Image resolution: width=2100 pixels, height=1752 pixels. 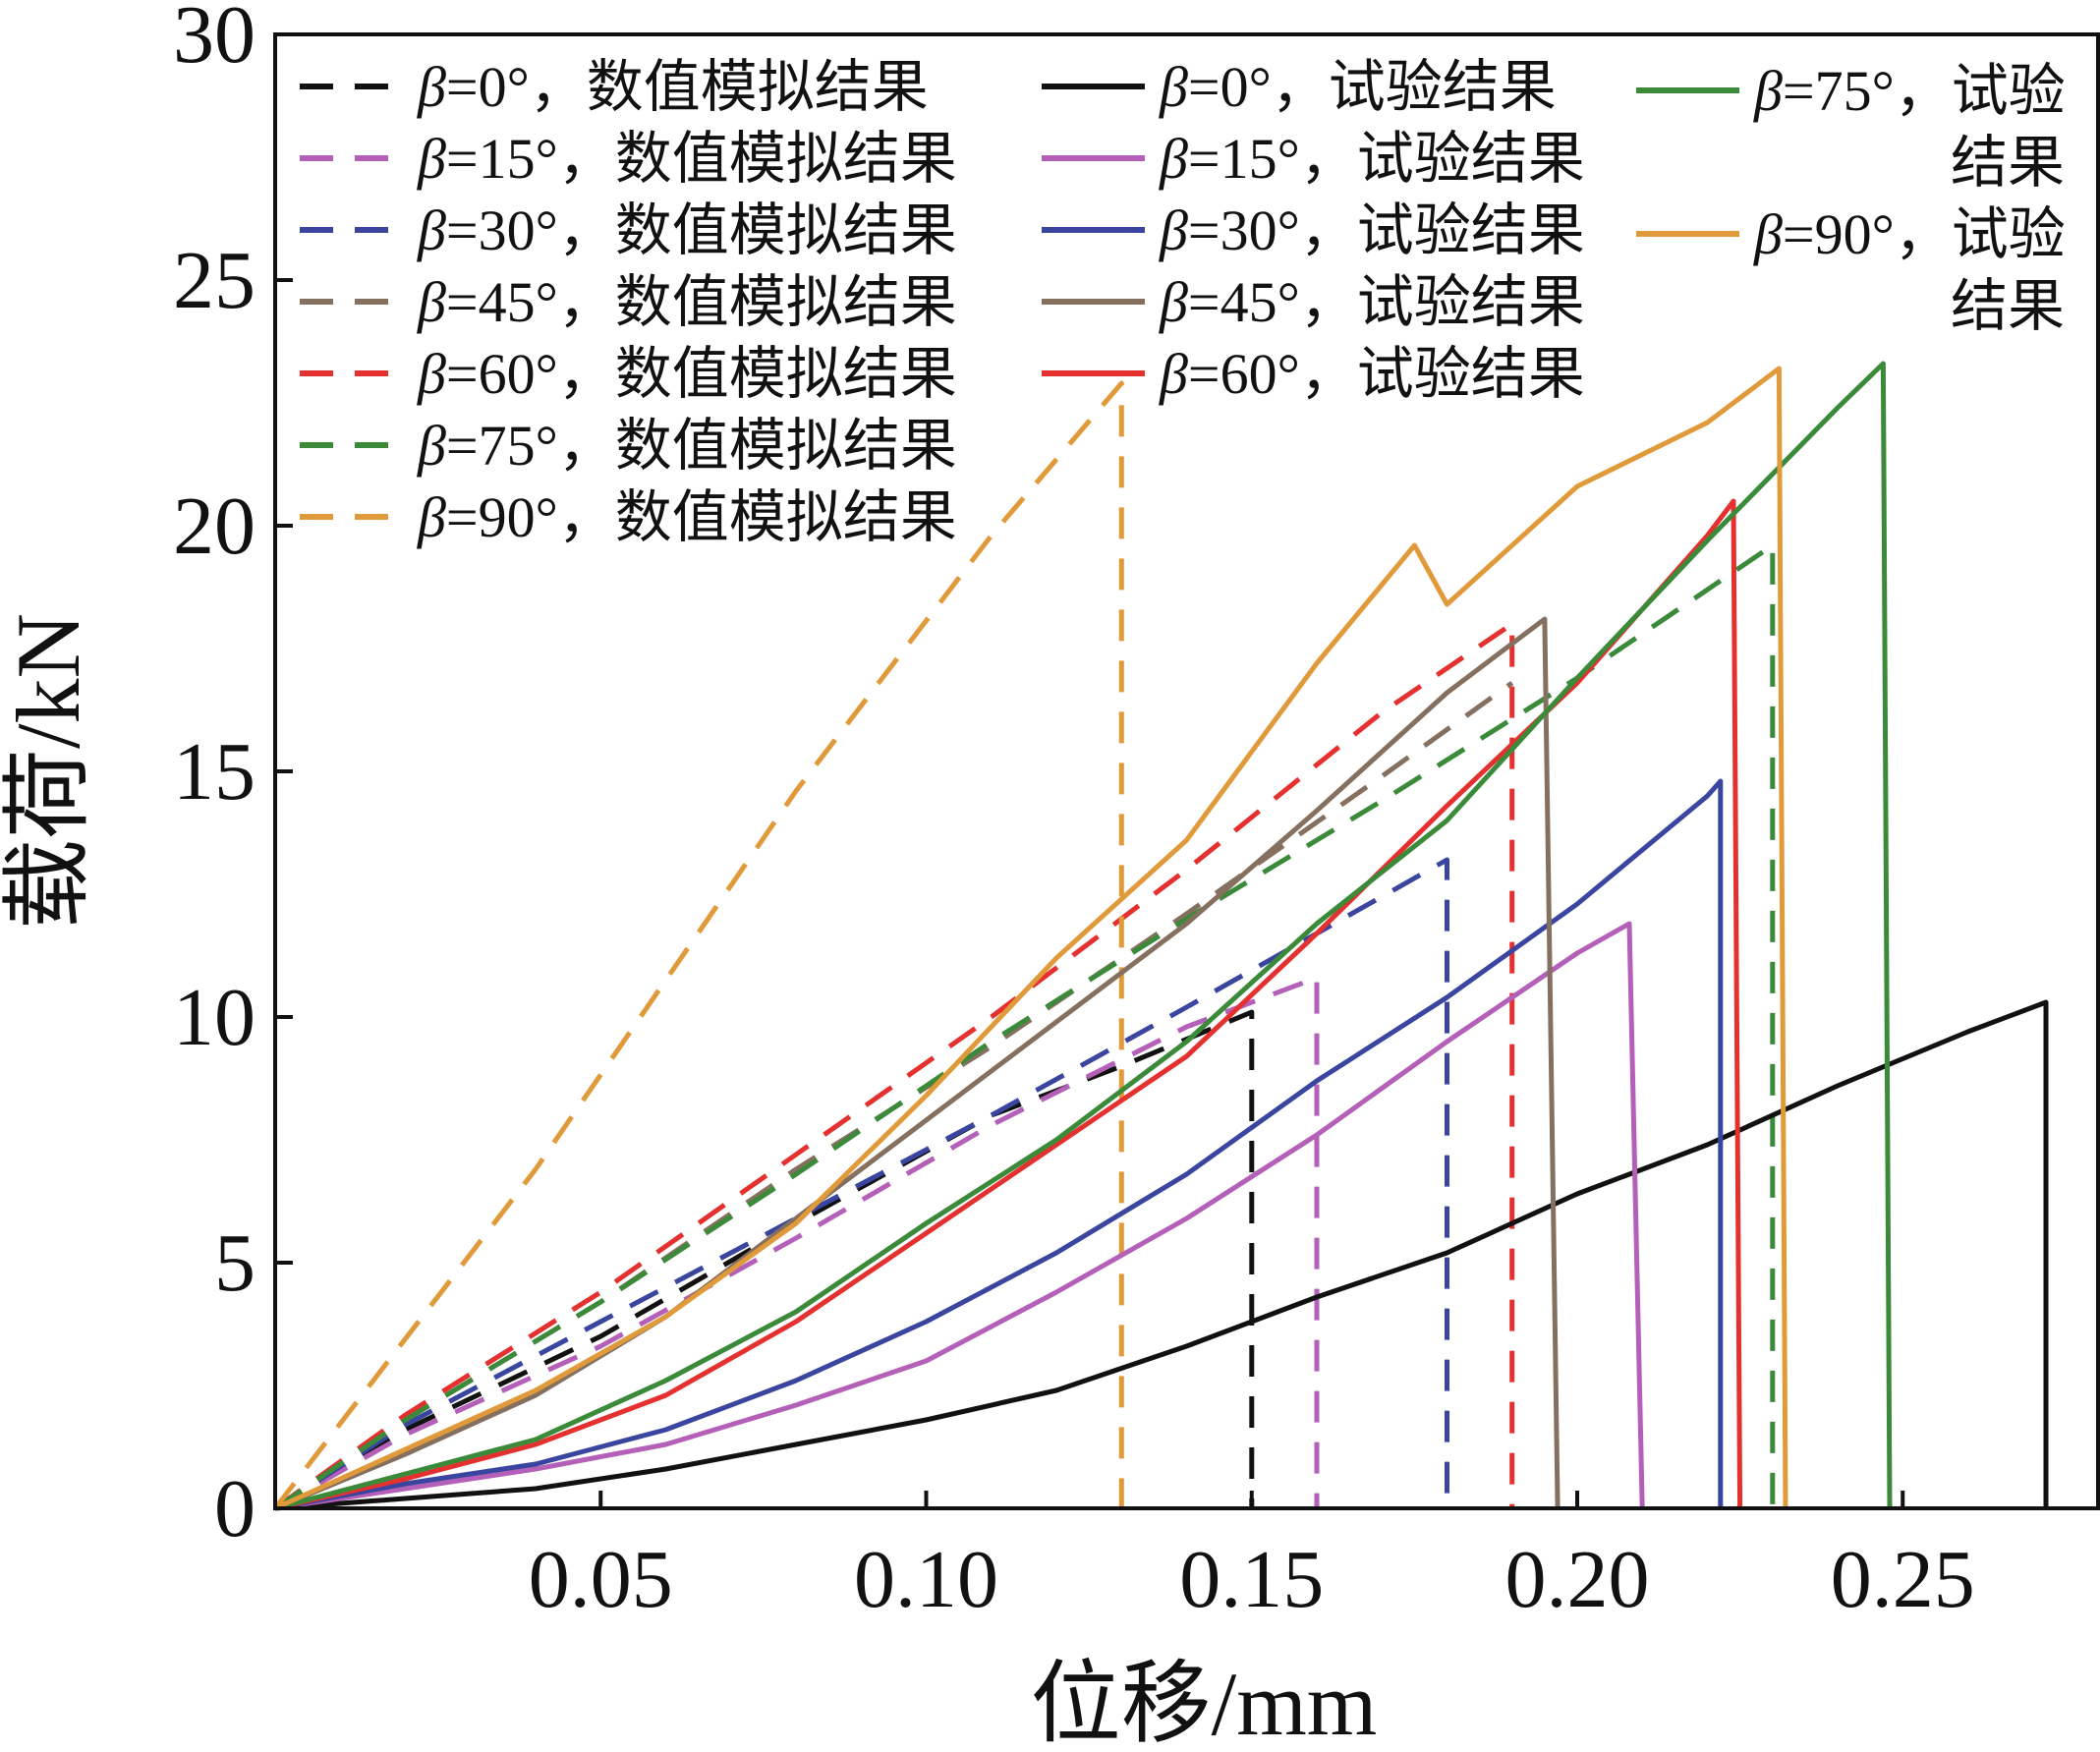 I want to click on legend-label: β=60°，数值模拟结果, so click(x=687, y=374).